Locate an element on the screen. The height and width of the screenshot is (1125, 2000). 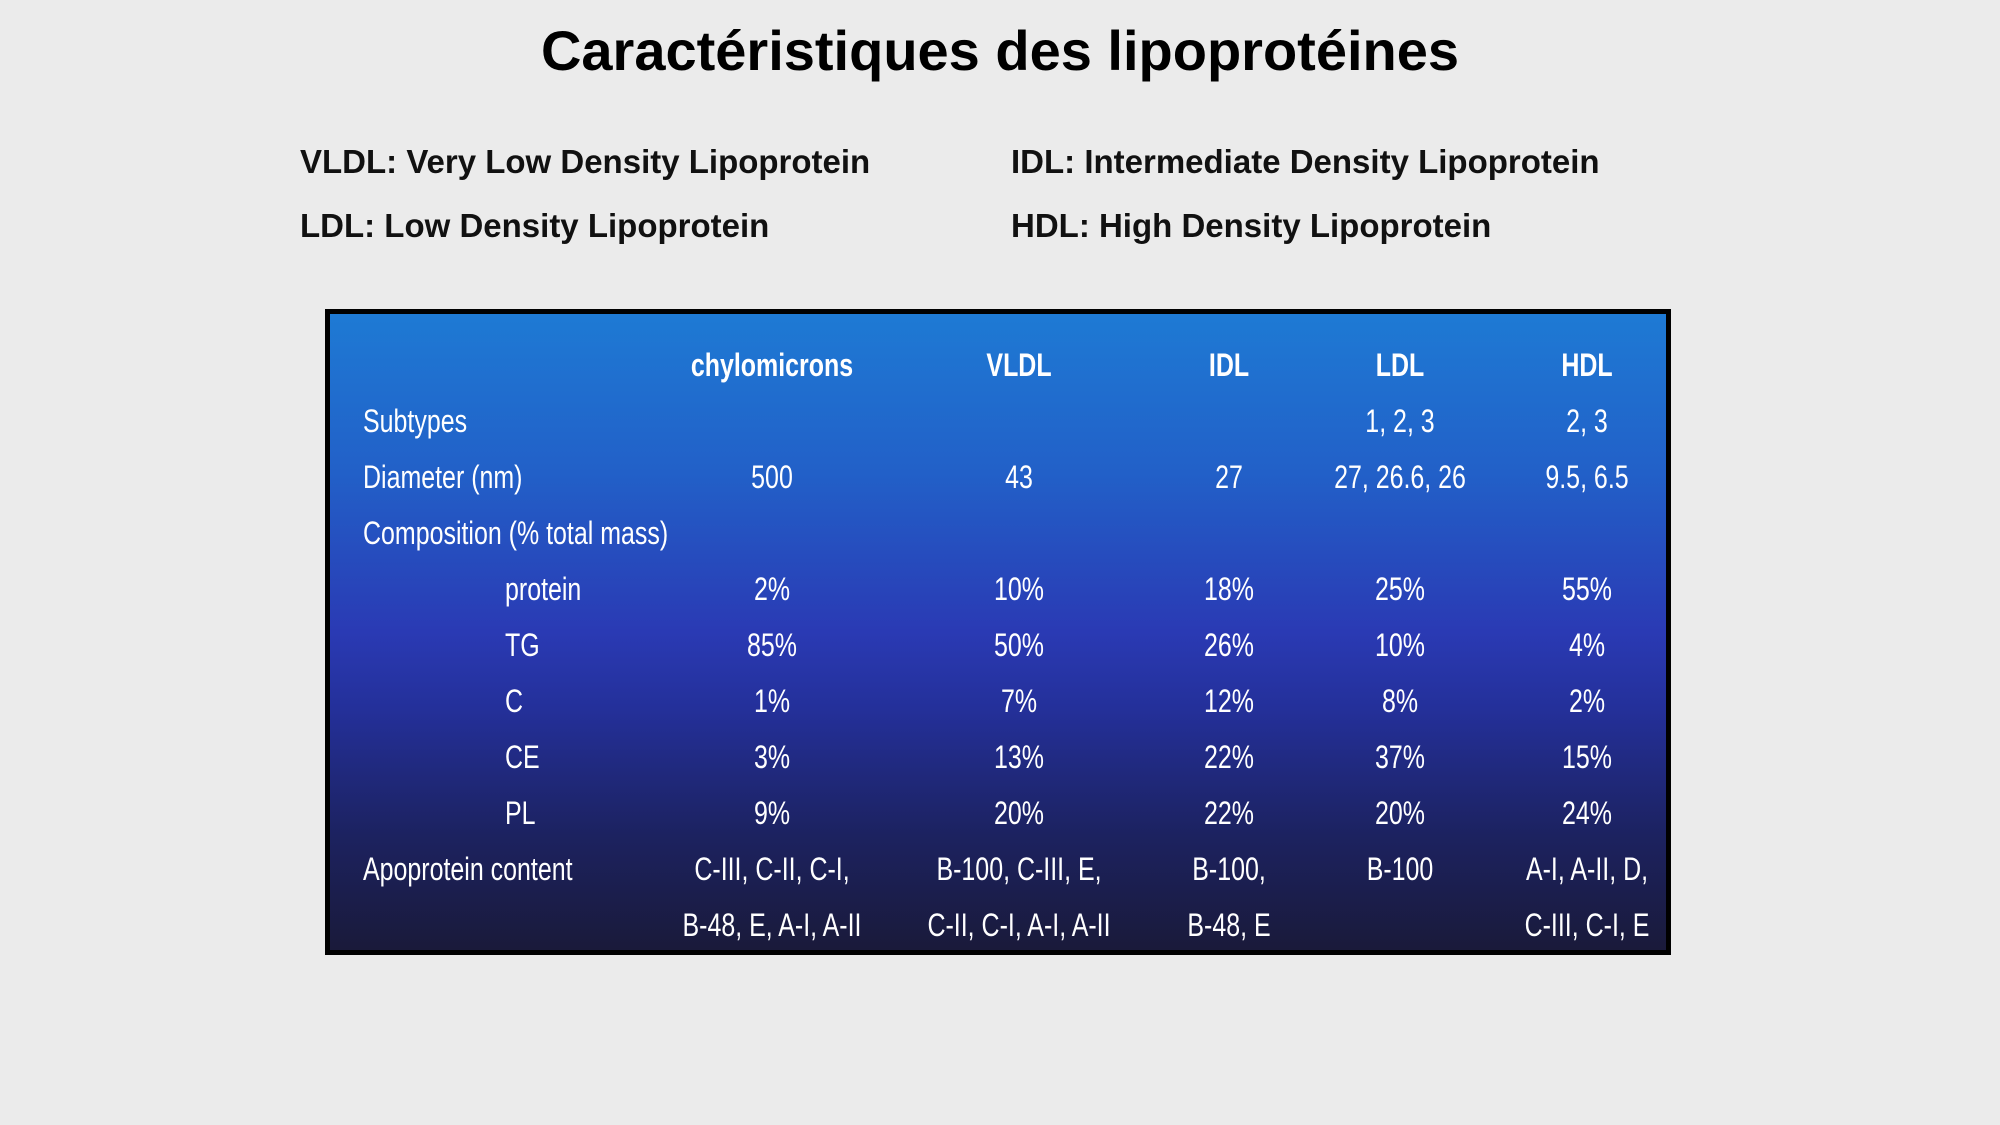
table-cell: 18% is located at coordinates (1229, 589).